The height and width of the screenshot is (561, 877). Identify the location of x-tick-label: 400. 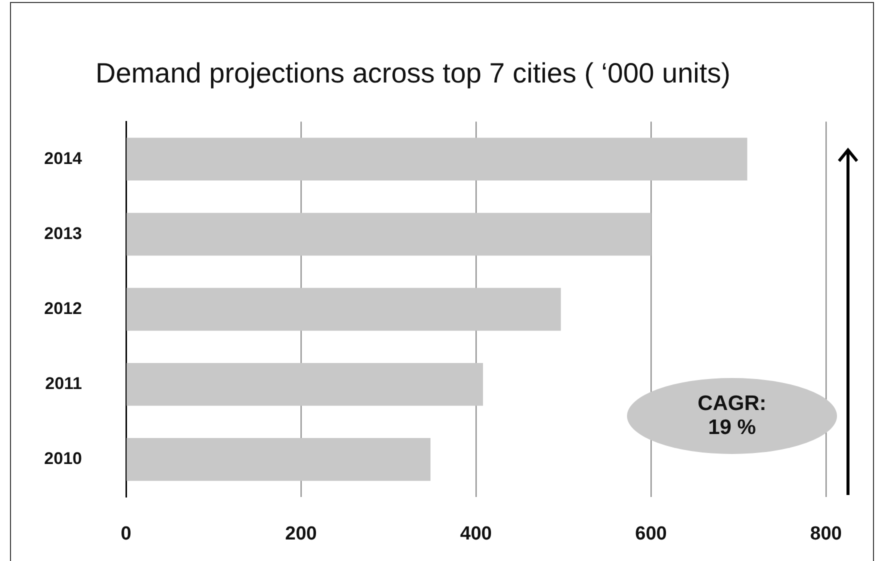
(476, 534).